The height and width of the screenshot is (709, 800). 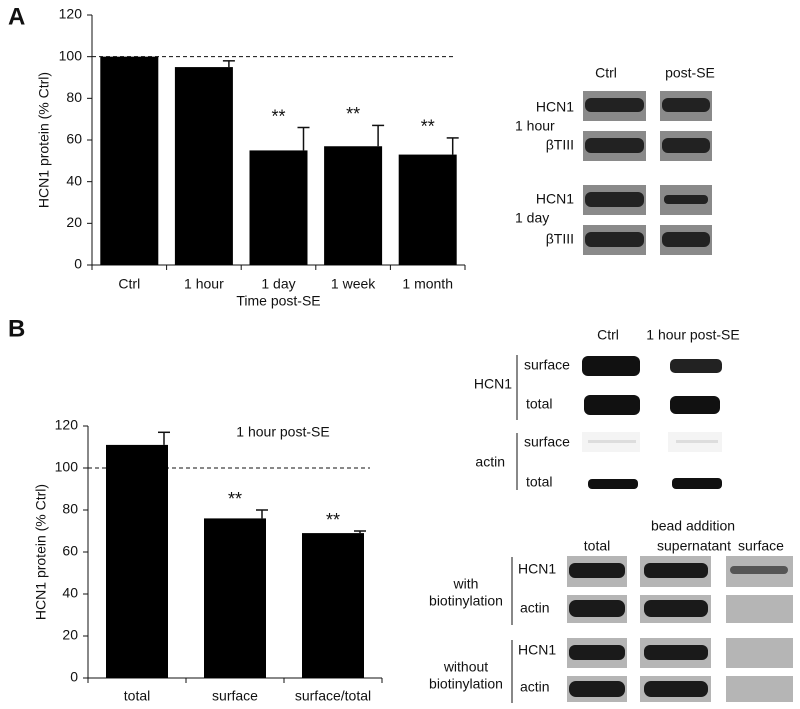 What do you see at coordinates (532, 218) in the screenshot?
I see `group-label: 1 day` at bounding box center [532, 218].